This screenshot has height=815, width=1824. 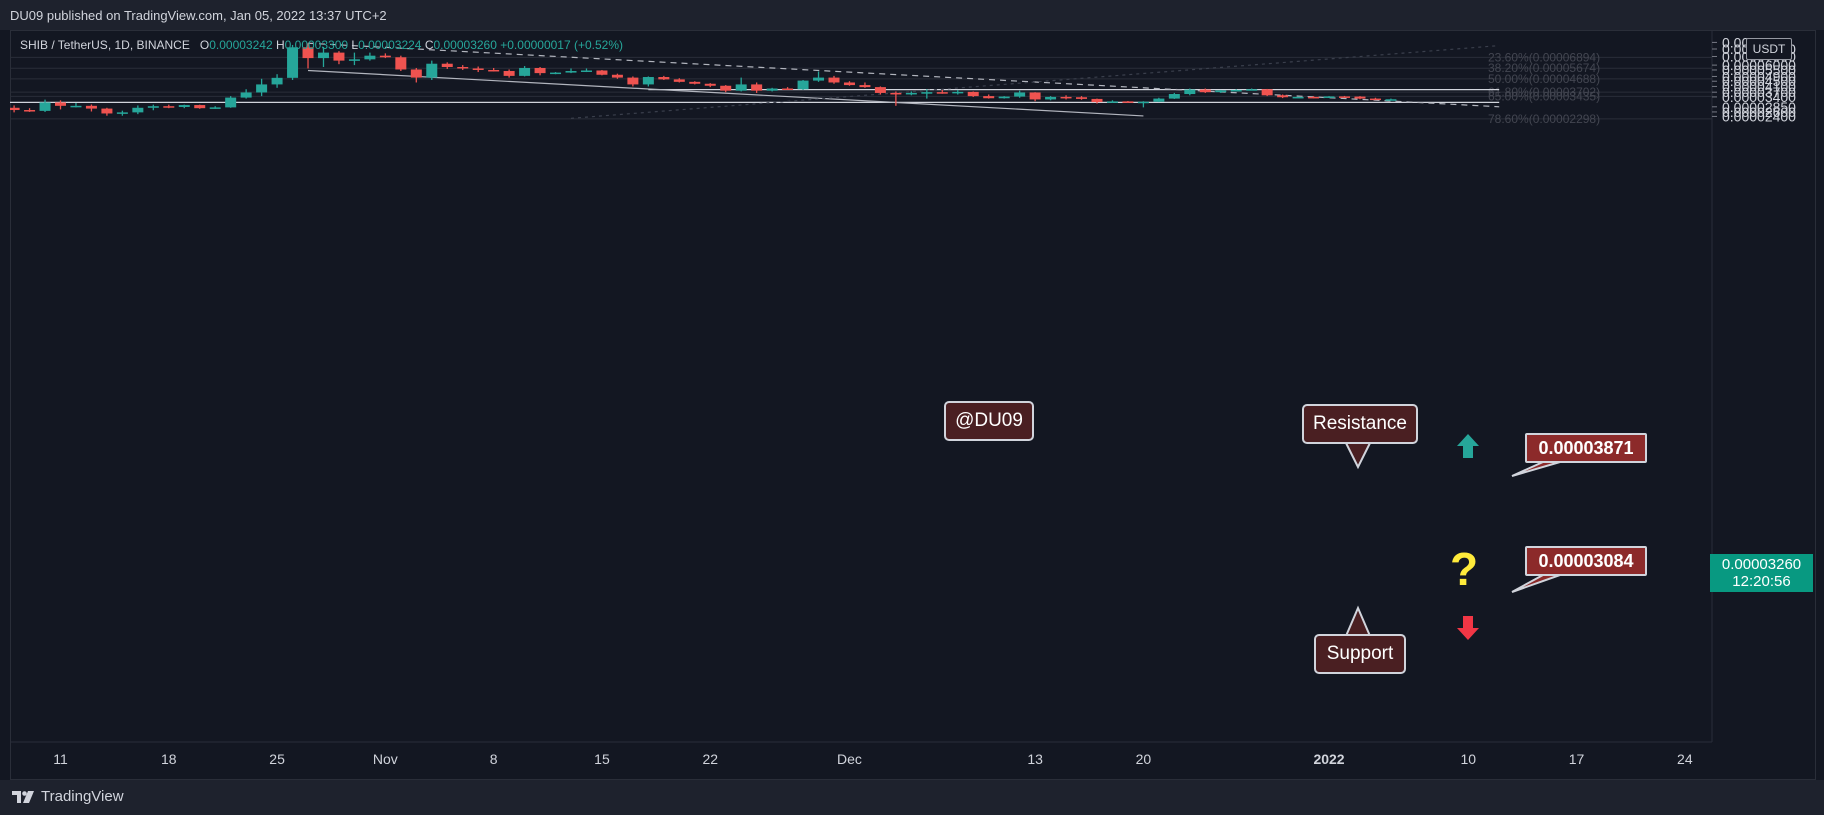 I want to click on last-price-label: 0.00003260 12:20:56, so click(x=1761, y=573).